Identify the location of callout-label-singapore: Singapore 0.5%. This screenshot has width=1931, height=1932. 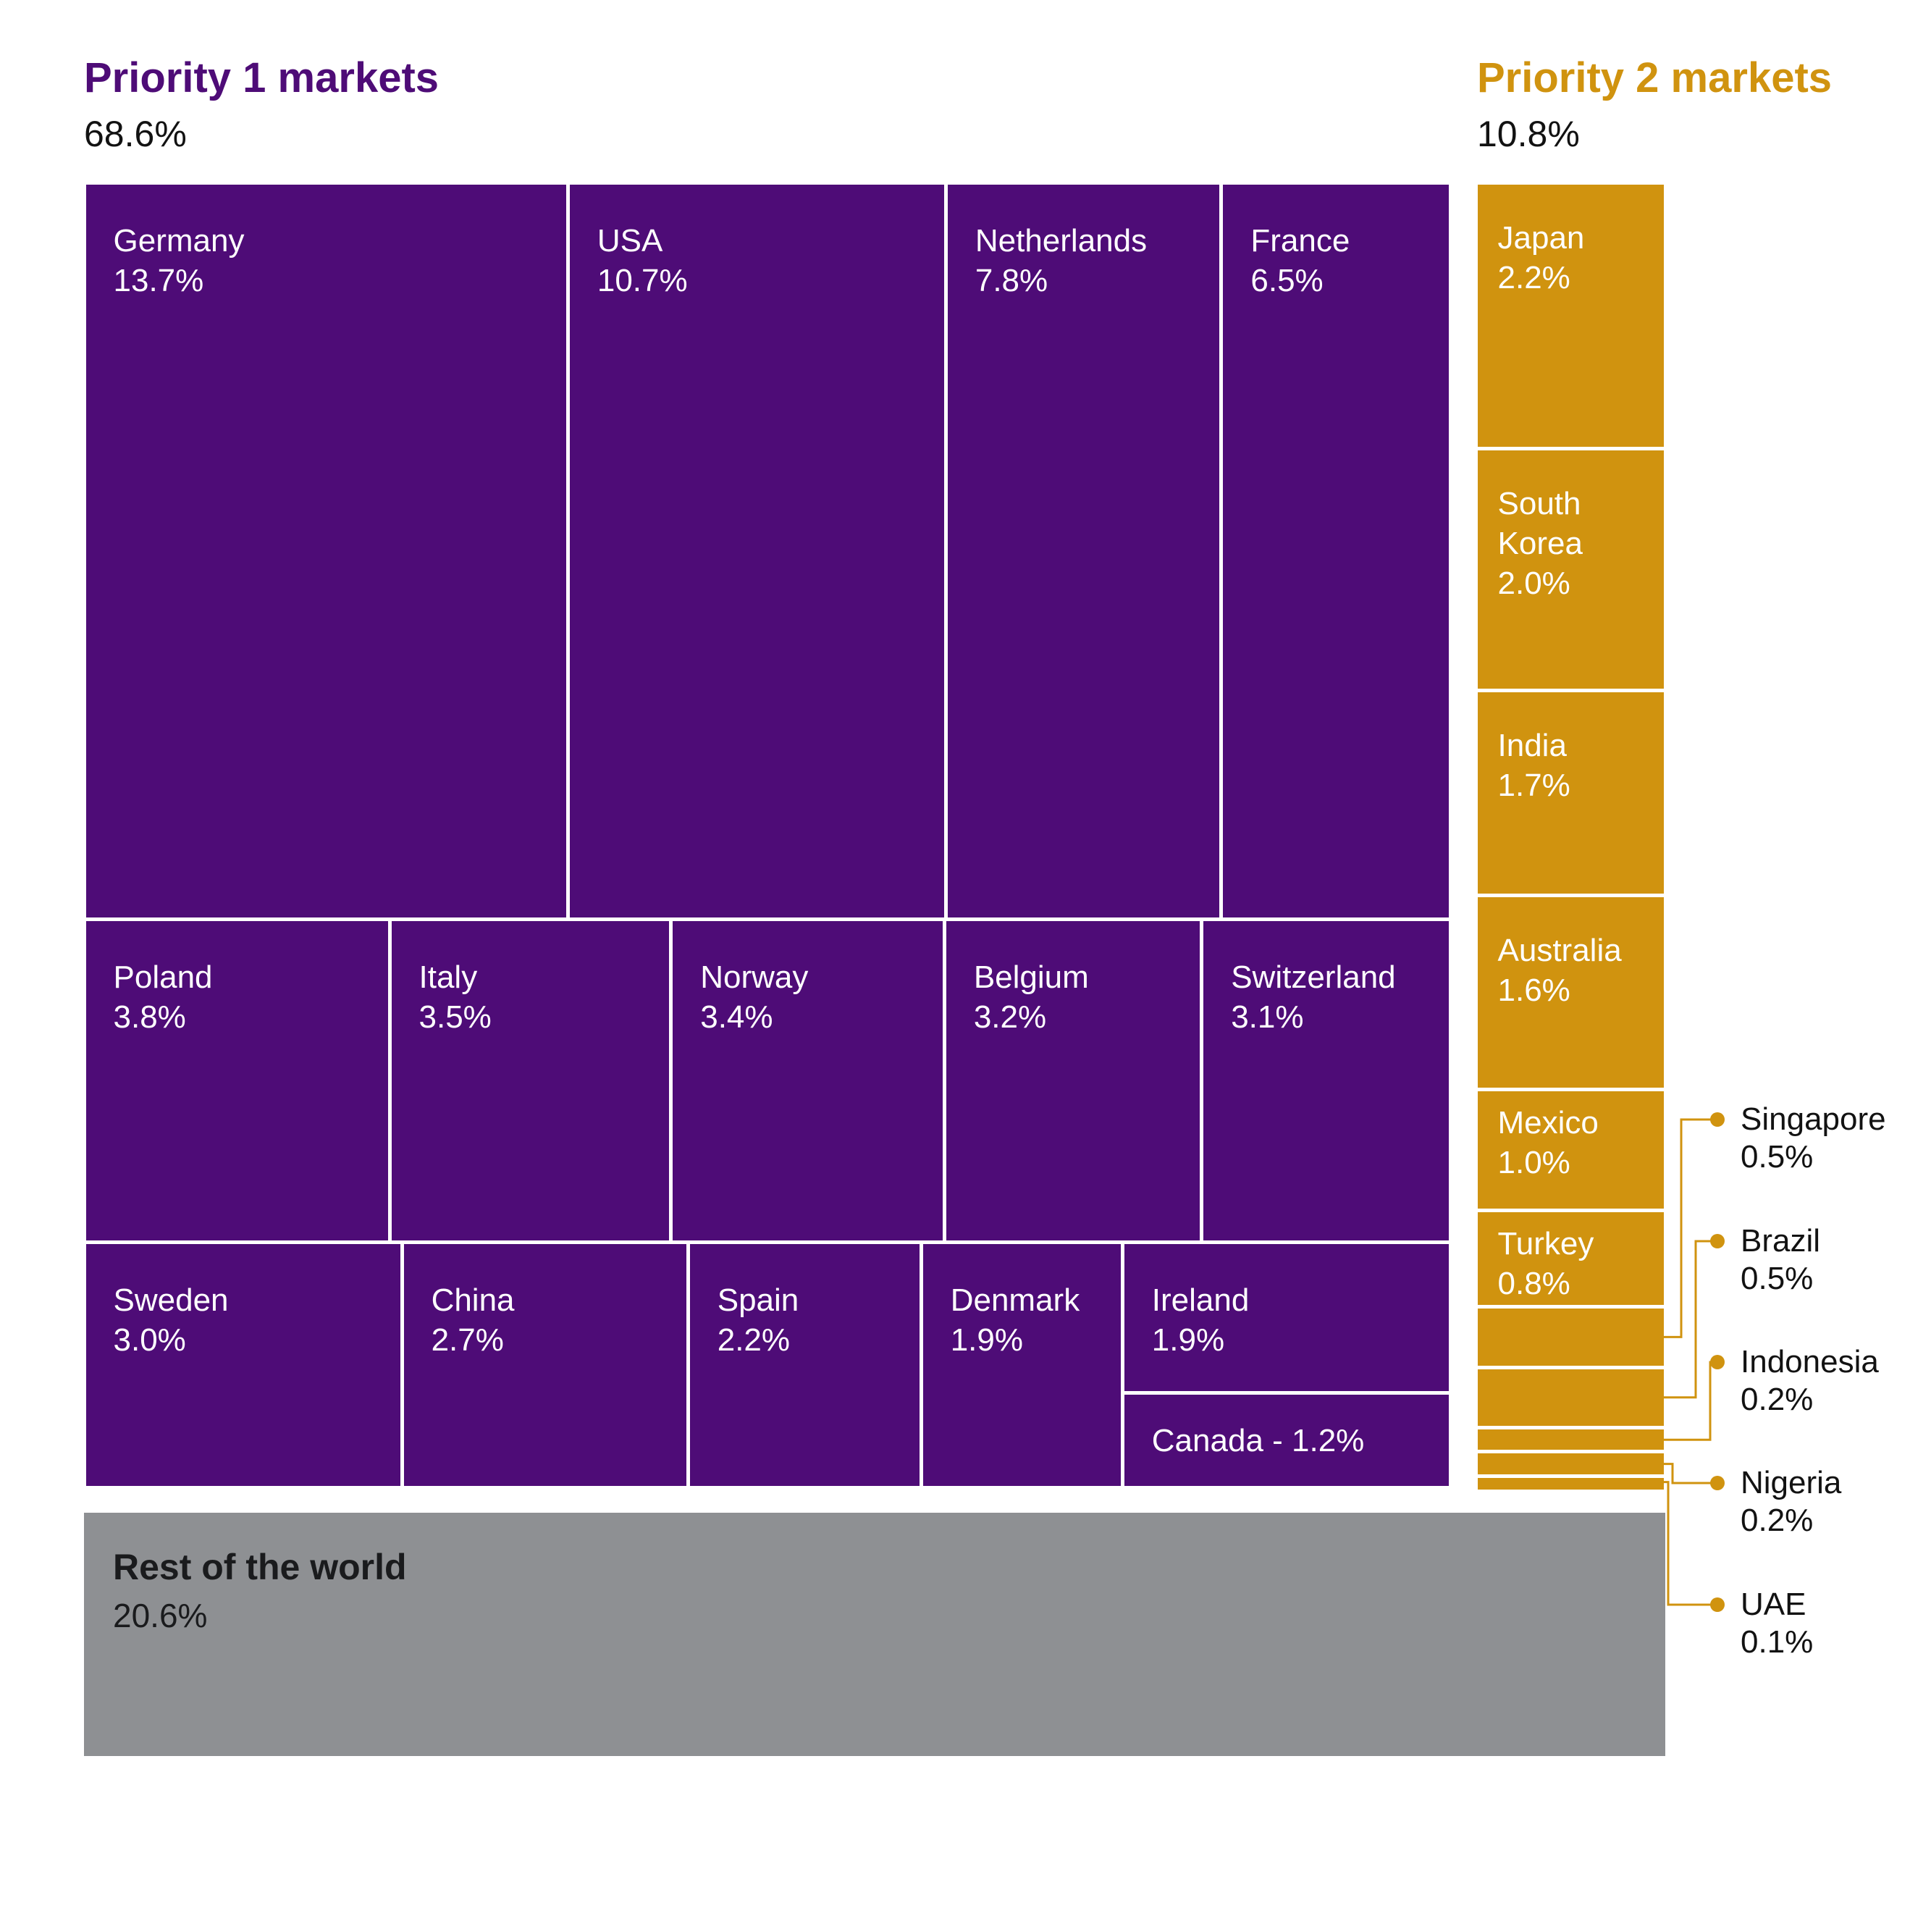
(1814, 1138).